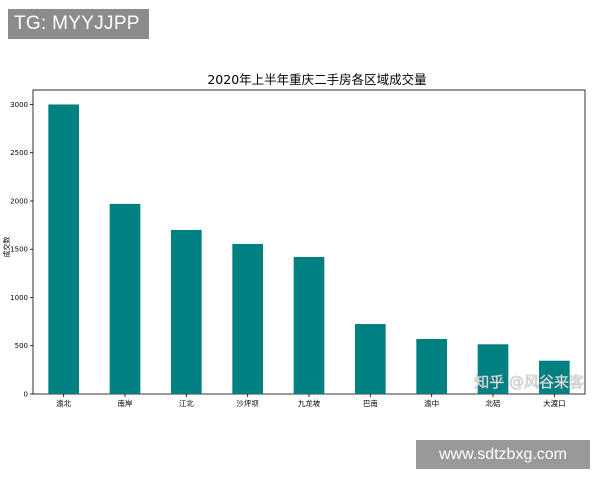 This screenshot has width=600, height=484. I want to click on y-tick-label: 500, so click(21, 346).